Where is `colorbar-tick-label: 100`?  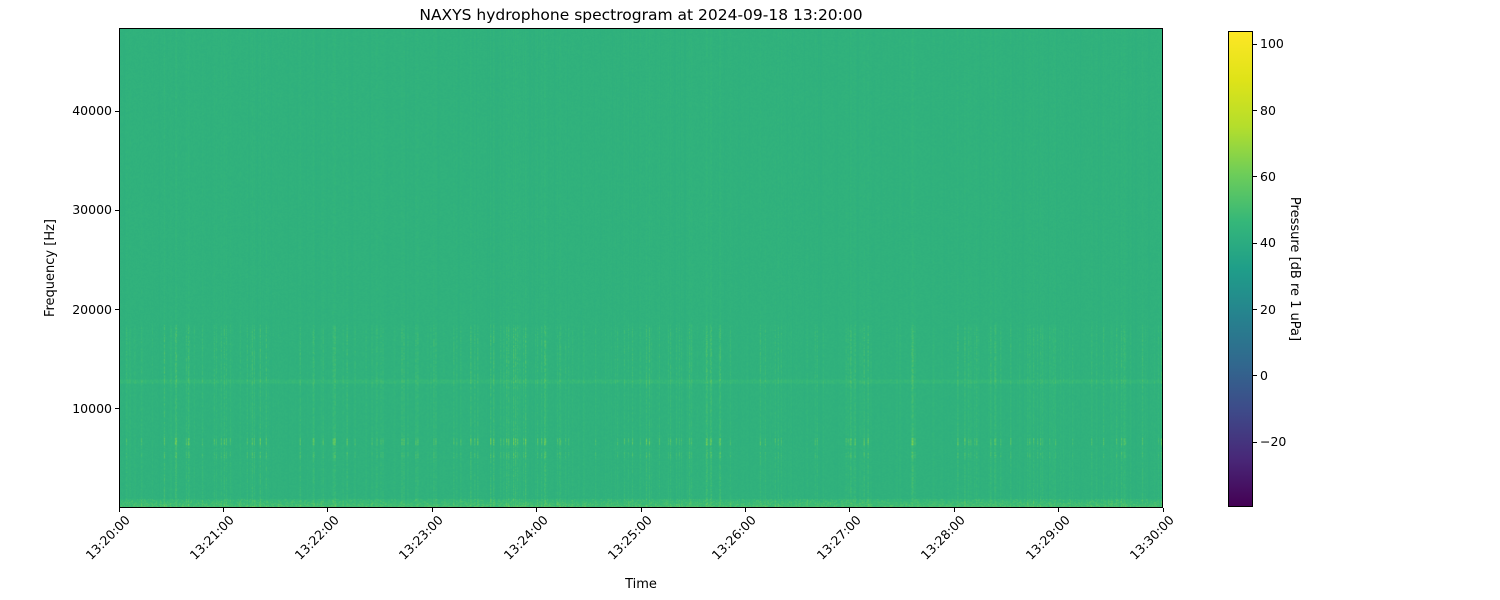
colorbar-tick-label: 100 is located at coordinates (1272, 44).